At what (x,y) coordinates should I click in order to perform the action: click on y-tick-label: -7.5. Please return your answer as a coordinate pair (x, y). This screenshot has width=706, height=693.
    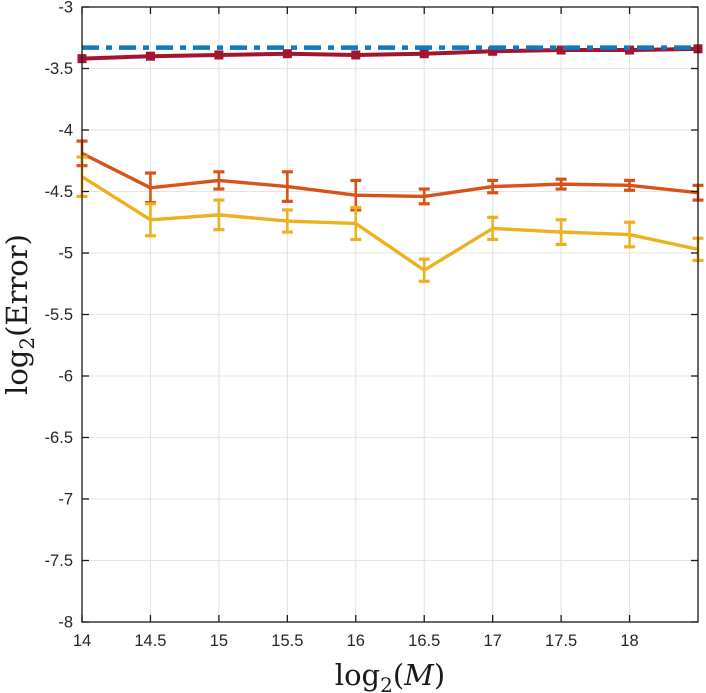
    Looking at the image, I should click on (59, 561).